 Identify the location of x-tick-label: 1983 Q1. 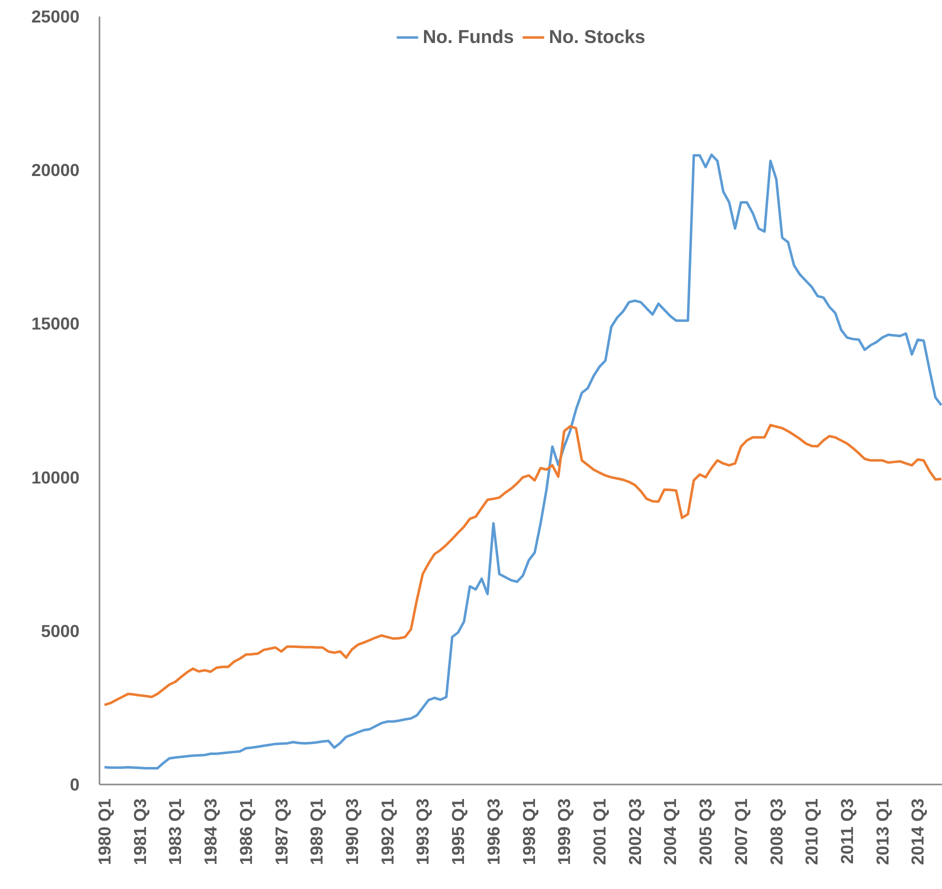
(175, 831).